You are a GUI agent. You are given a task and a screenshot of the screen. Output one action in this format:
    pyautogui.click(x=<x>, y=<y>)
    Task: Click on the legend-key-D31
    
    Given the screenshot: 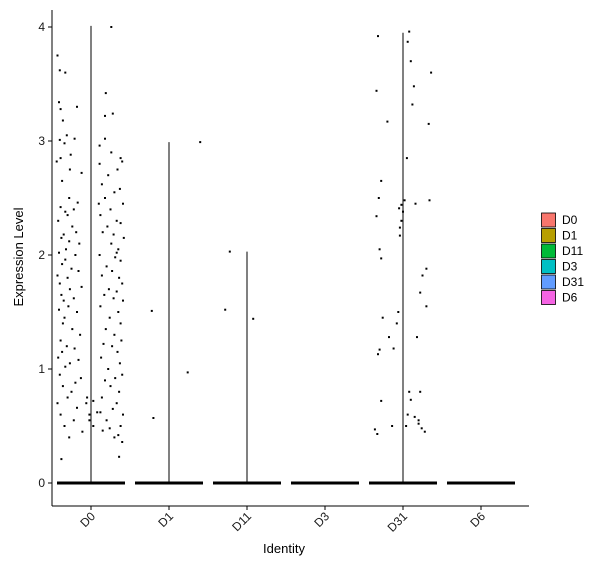 What is the action you would take?
    pyautogui.click(x=548, y=282)
    